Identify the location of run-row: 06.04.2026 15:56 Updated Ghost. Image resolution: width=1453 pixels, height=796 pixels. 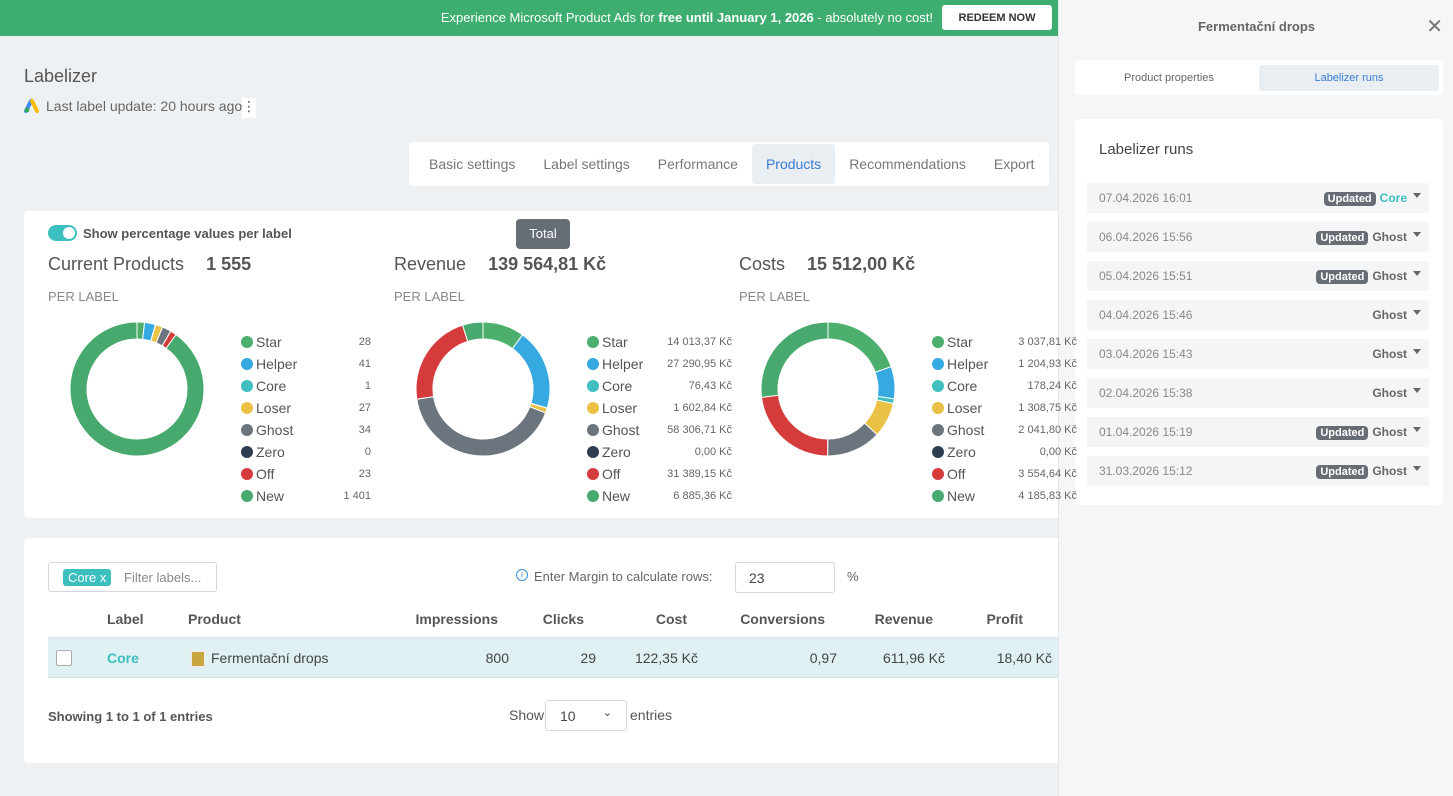
(1258, 237).